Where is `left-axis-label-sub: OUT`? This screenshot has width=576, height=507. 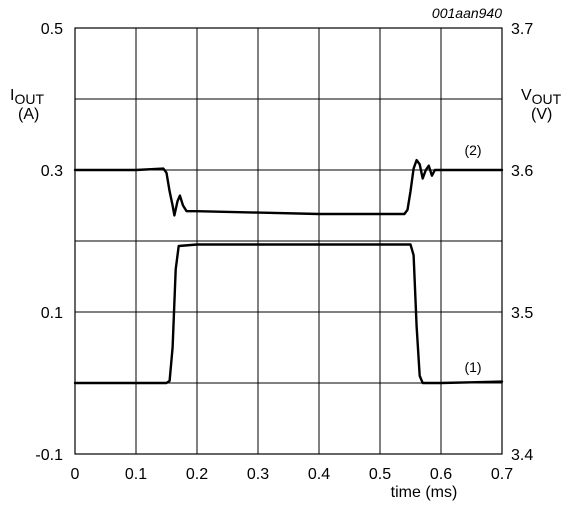 left-axis-label-sub: OUT is located at coordinates (29, 99).